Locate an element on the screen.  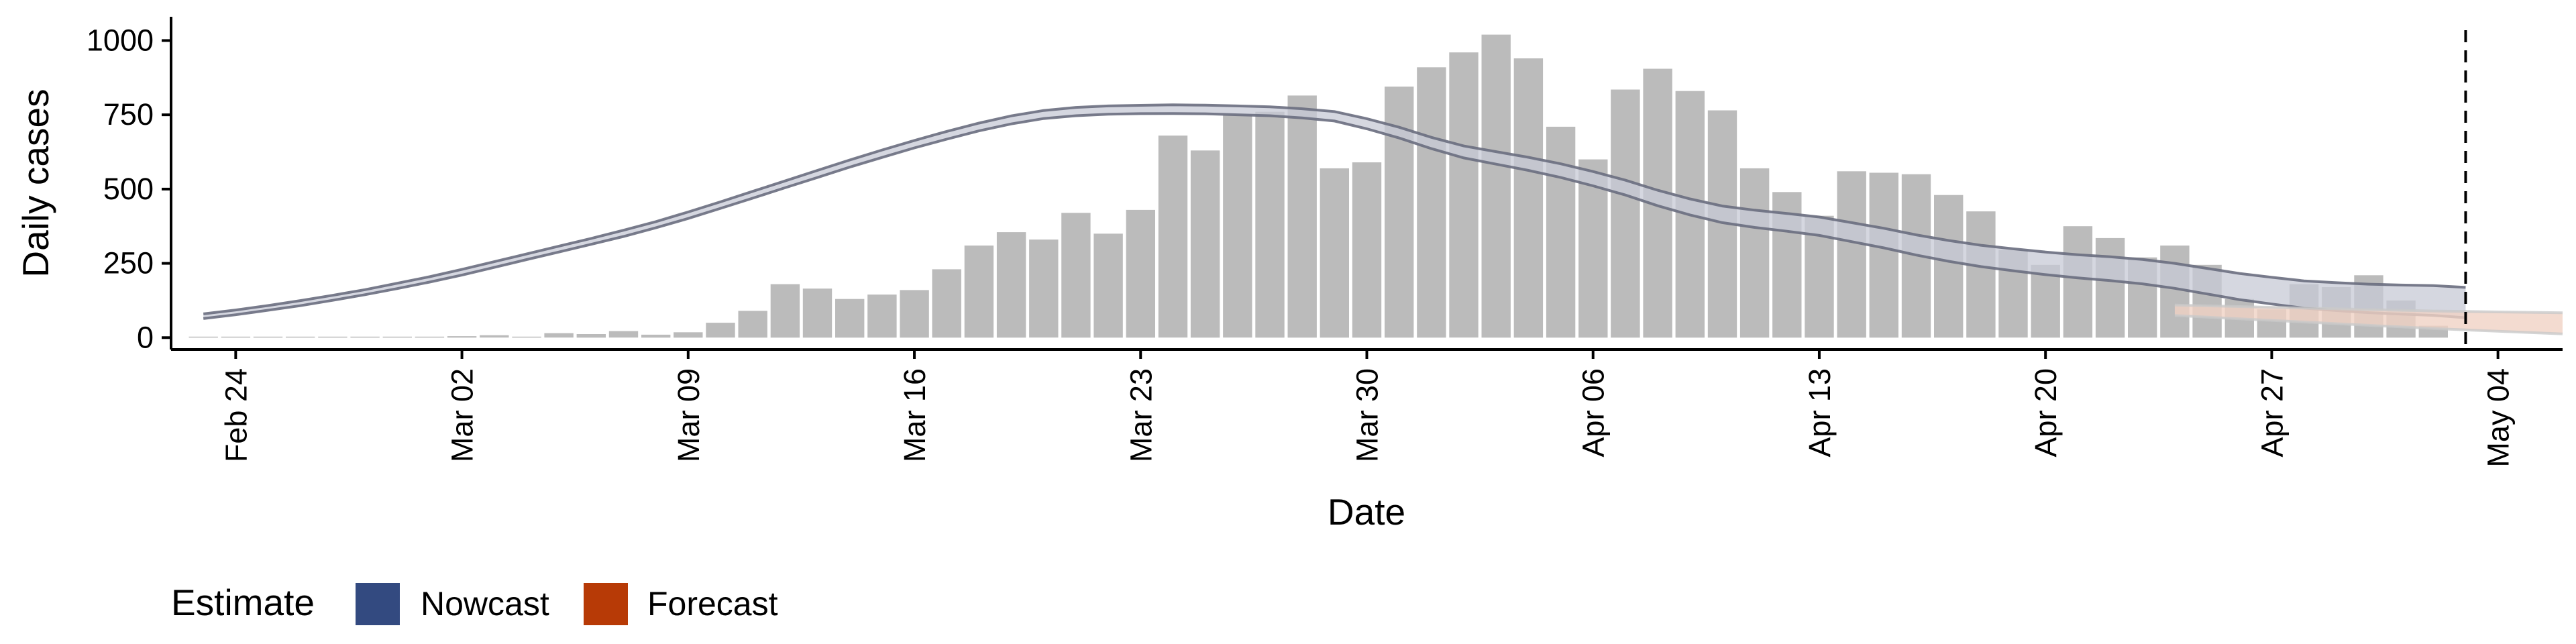
legend-title: Estimate is located at coordinates (243, 602).